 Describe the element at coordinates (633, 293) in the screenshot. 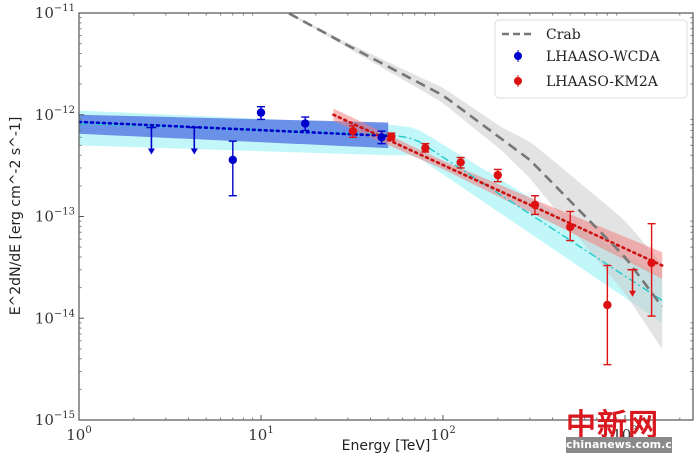

I see `lhaaso-km2a-upper-limit-arrow` at that location.